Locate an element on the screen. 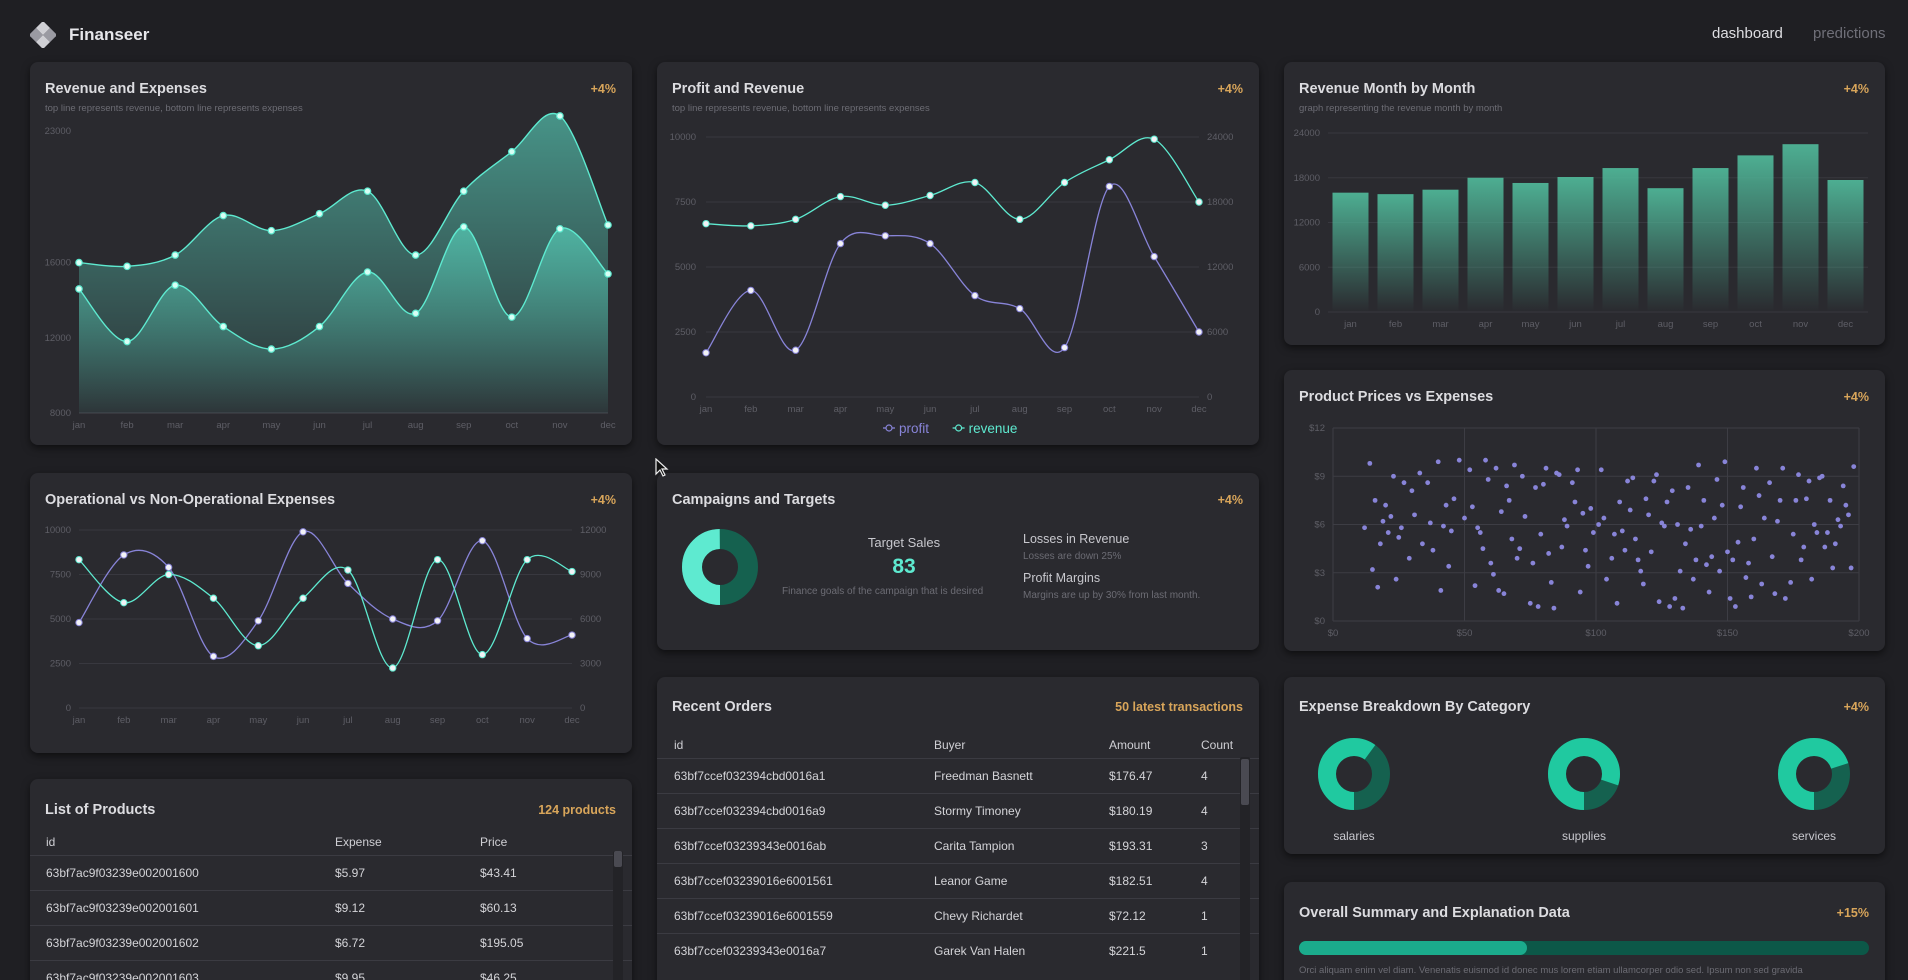  products-scrollbar is located at coordinates (618, 915).